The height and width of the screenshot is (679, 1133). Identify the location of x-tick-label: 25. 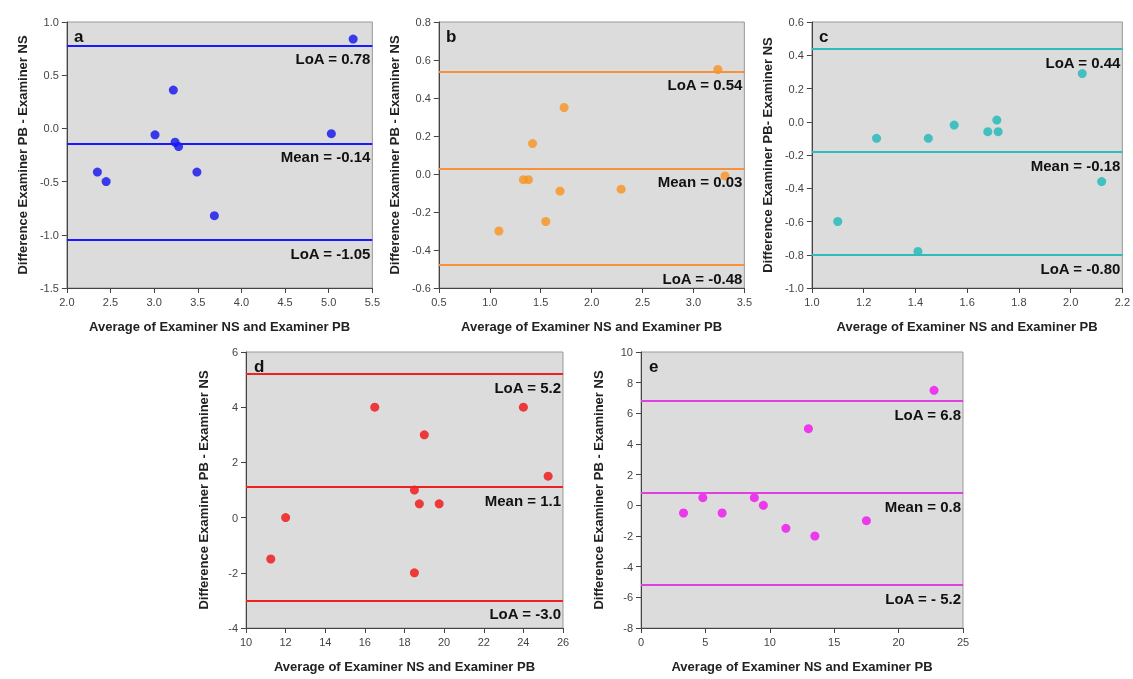
(963, 641).